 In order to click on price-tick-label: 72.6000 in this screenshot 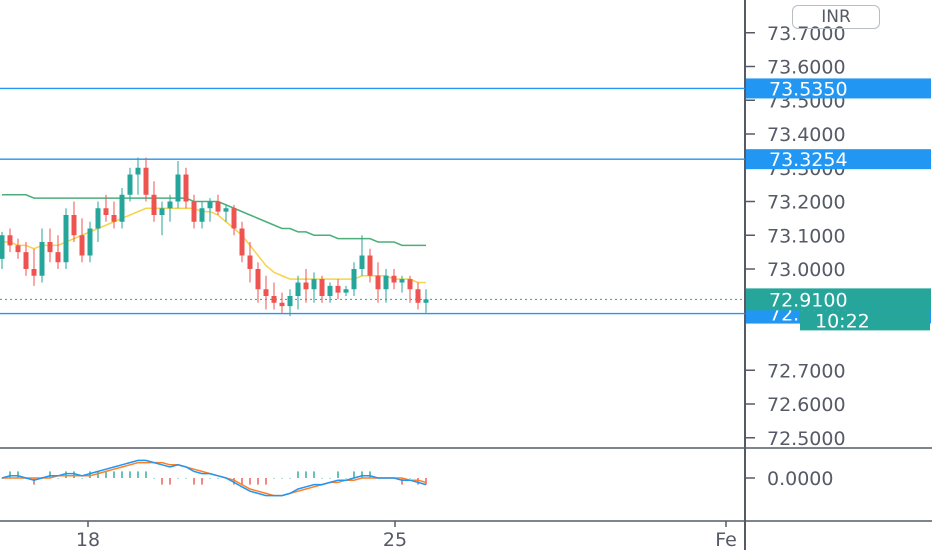, I will do `click(806, 405)`.